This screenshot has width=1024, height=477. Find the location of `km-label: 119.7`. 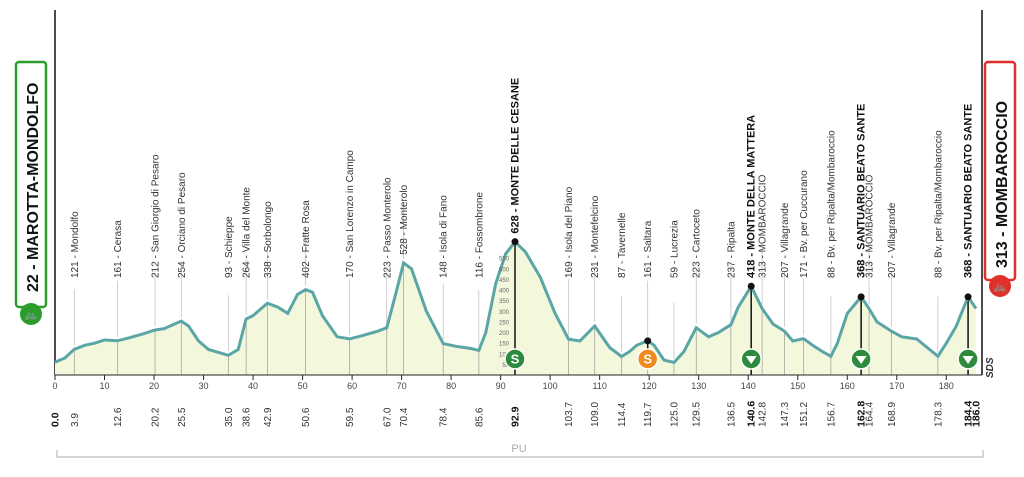

km-label: 119.7 is located at coordinates (648, 414).